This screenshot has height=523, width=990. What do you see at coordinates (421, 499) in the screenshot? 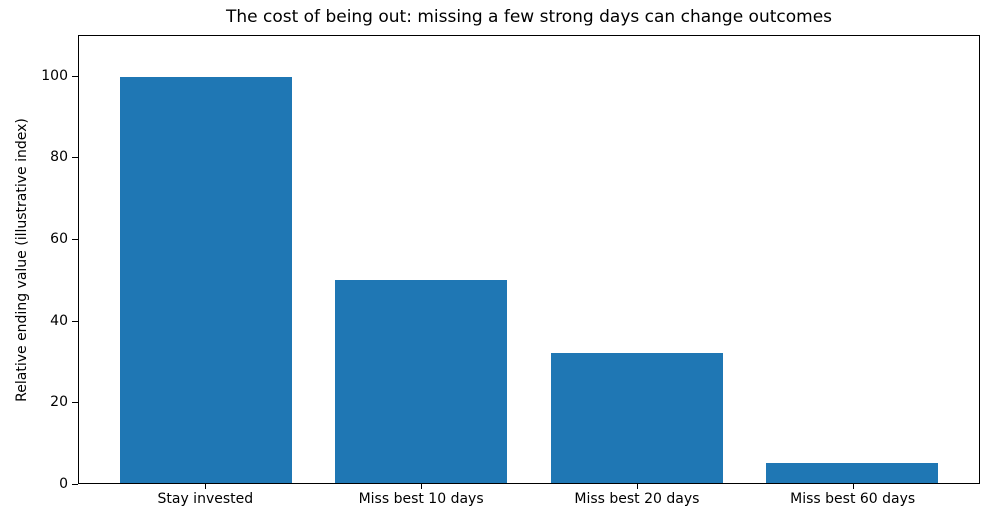
I see `x-tick-label-miss-best-10-days: Miss best 10 days` at bounding box center [421, 499].